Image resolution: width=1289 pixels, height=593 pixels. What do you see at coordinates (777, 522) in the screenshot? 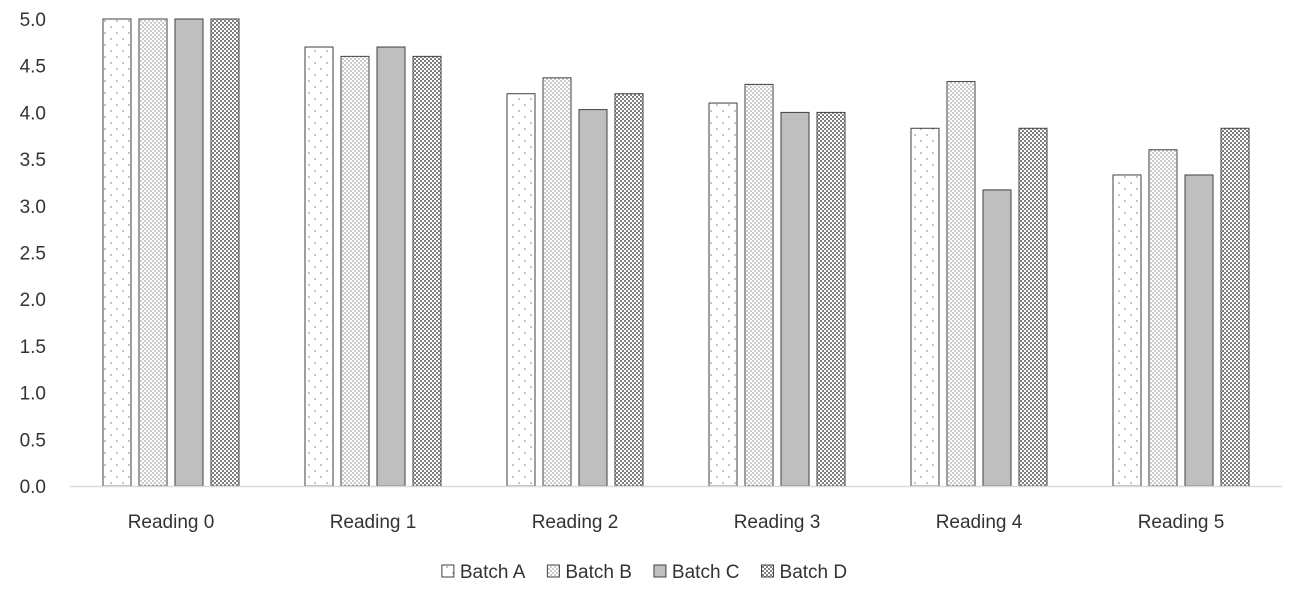
I see `x-category-label: Reading 3` at bounding box center [777, 522].